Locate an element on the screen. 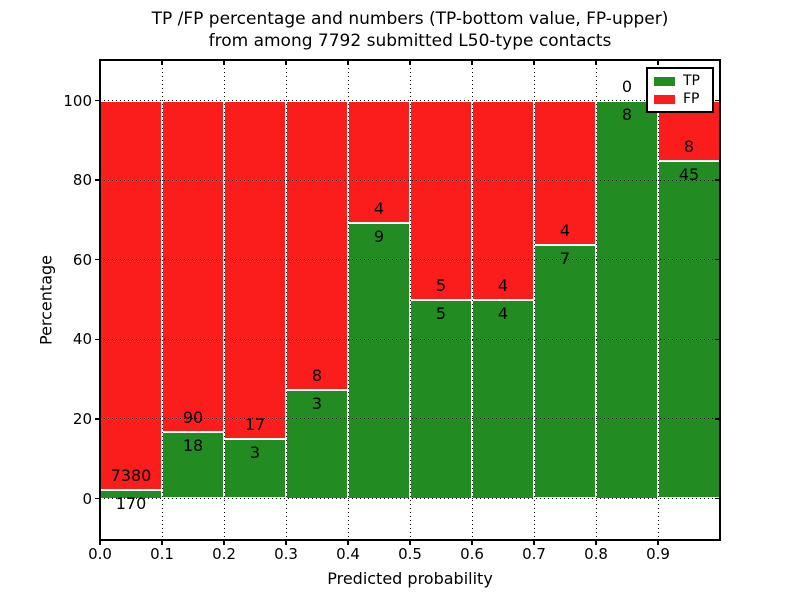 Image resolution: width=800 pixels, height=600 pixels. tp-count-label-1: 18 is located at coordinates (193, 446).